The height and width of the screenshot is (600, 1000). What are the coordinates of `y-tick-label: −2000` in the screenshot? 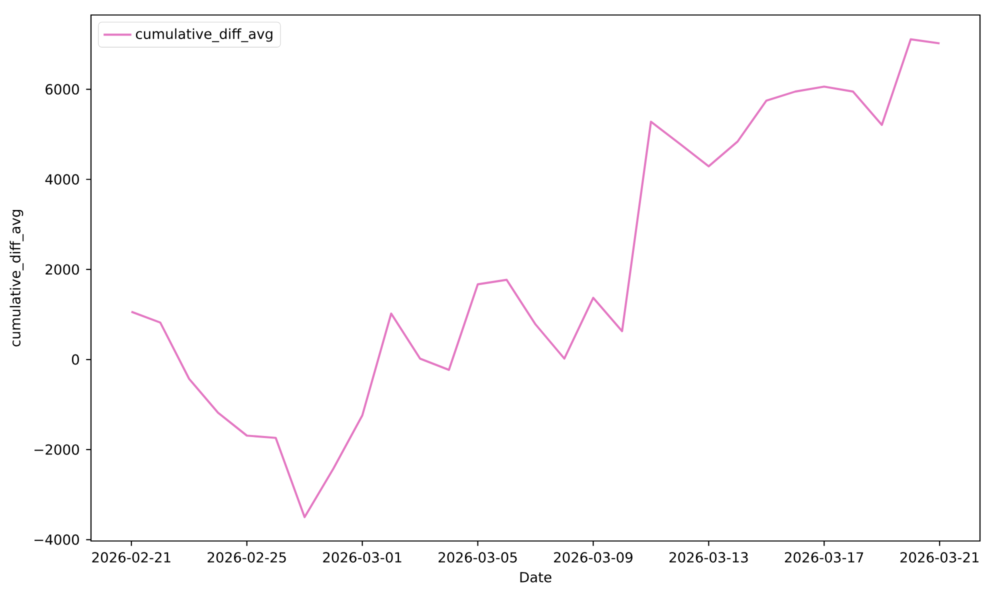 It's located at (56, 449).